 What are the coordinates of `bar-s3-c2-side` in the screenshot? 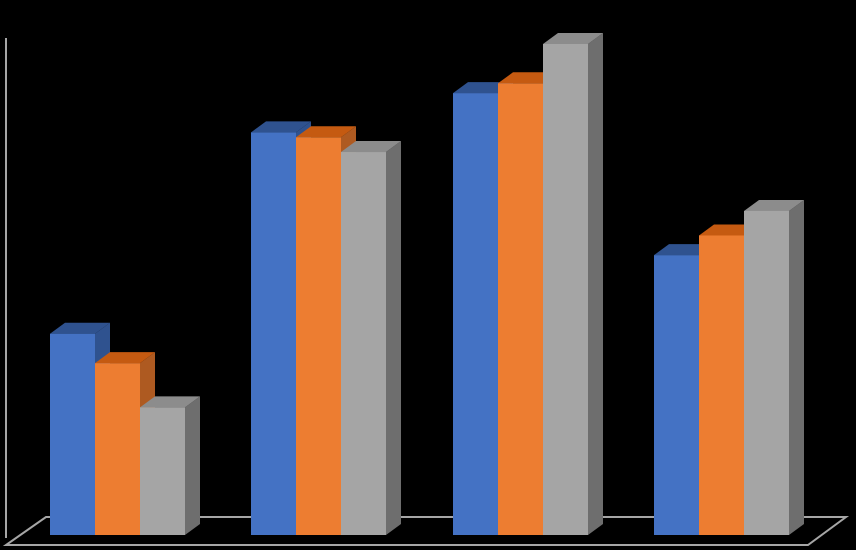 It's located at (393, 338).